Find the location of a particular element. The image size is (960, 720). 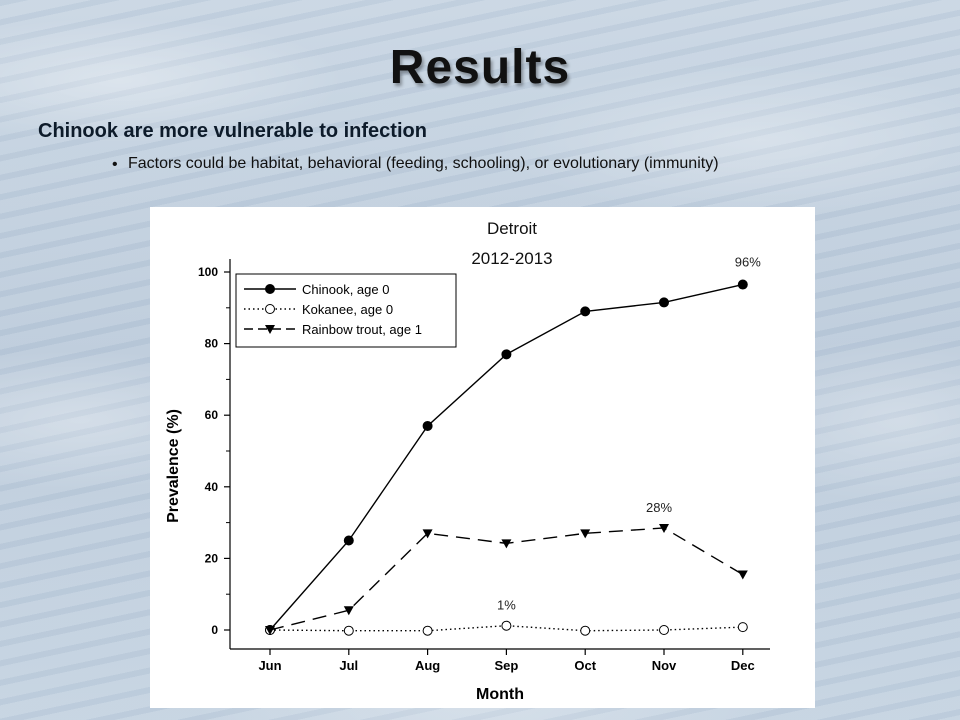

chart-title: Detroit is located at coordinates (512, 228).